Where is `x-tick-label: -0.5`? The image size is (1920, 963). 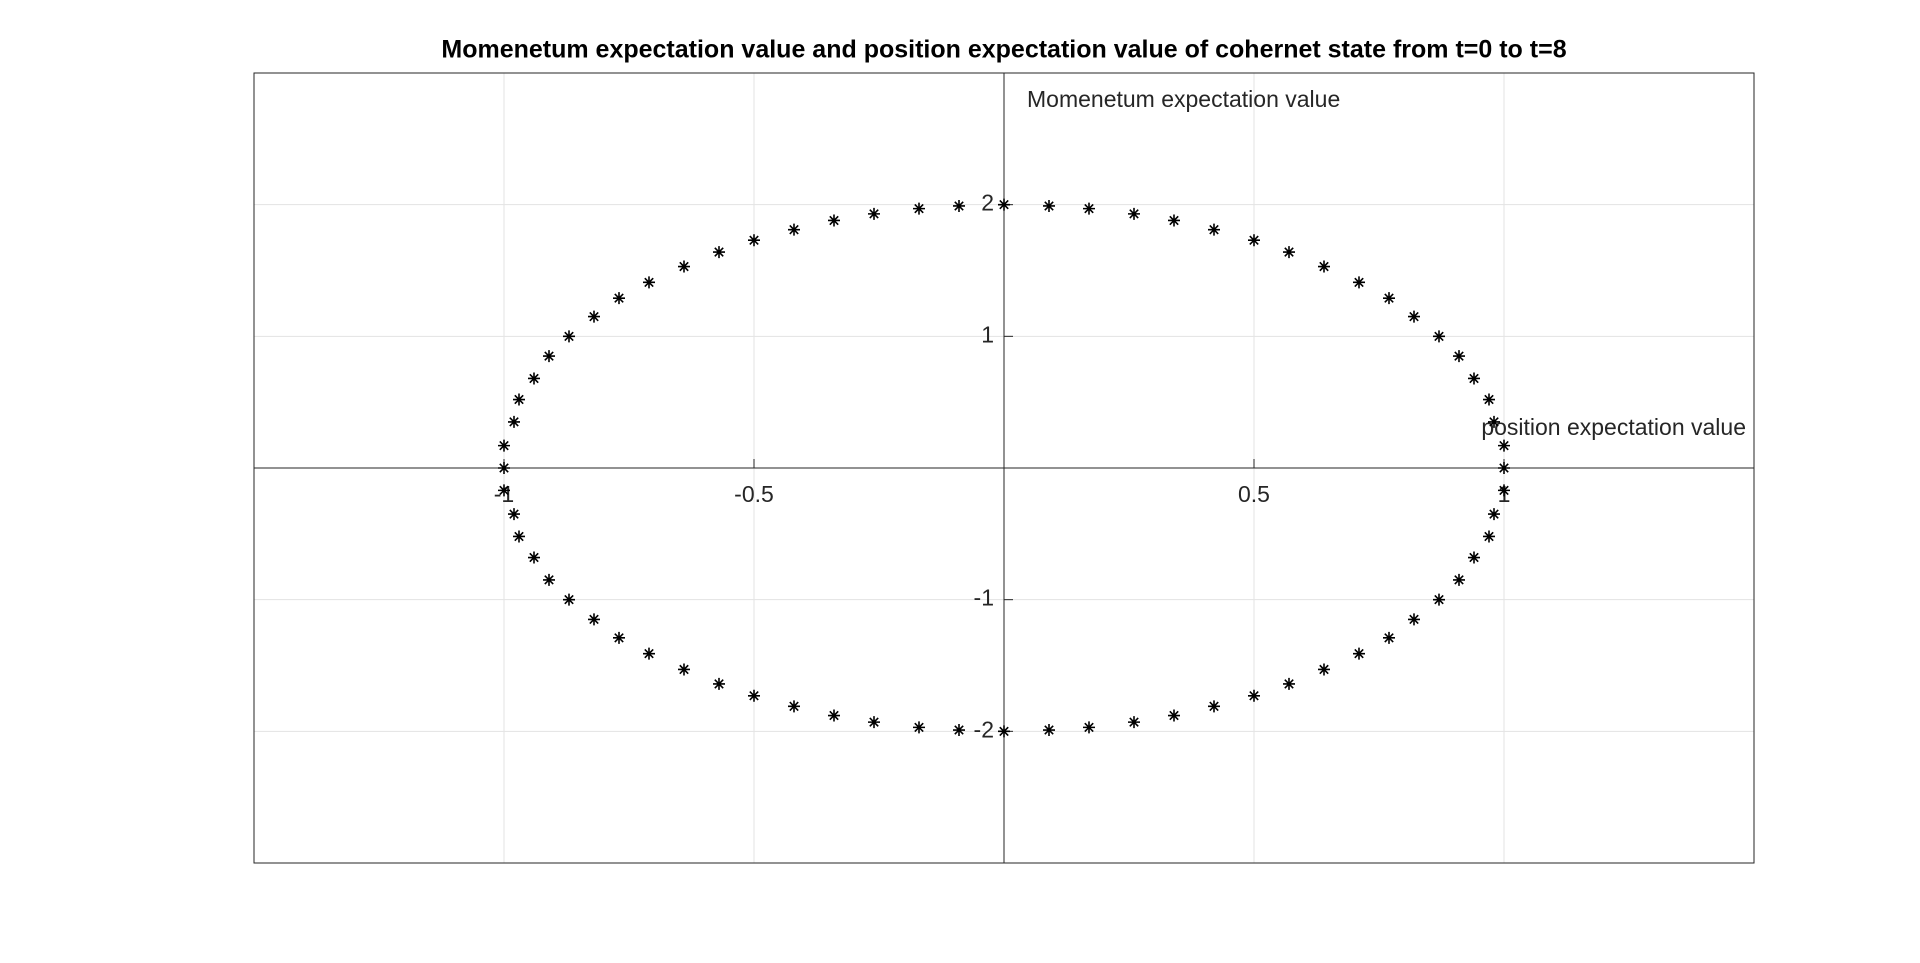 x-tick-label: -0.5 is located at coordinates (754, 494).